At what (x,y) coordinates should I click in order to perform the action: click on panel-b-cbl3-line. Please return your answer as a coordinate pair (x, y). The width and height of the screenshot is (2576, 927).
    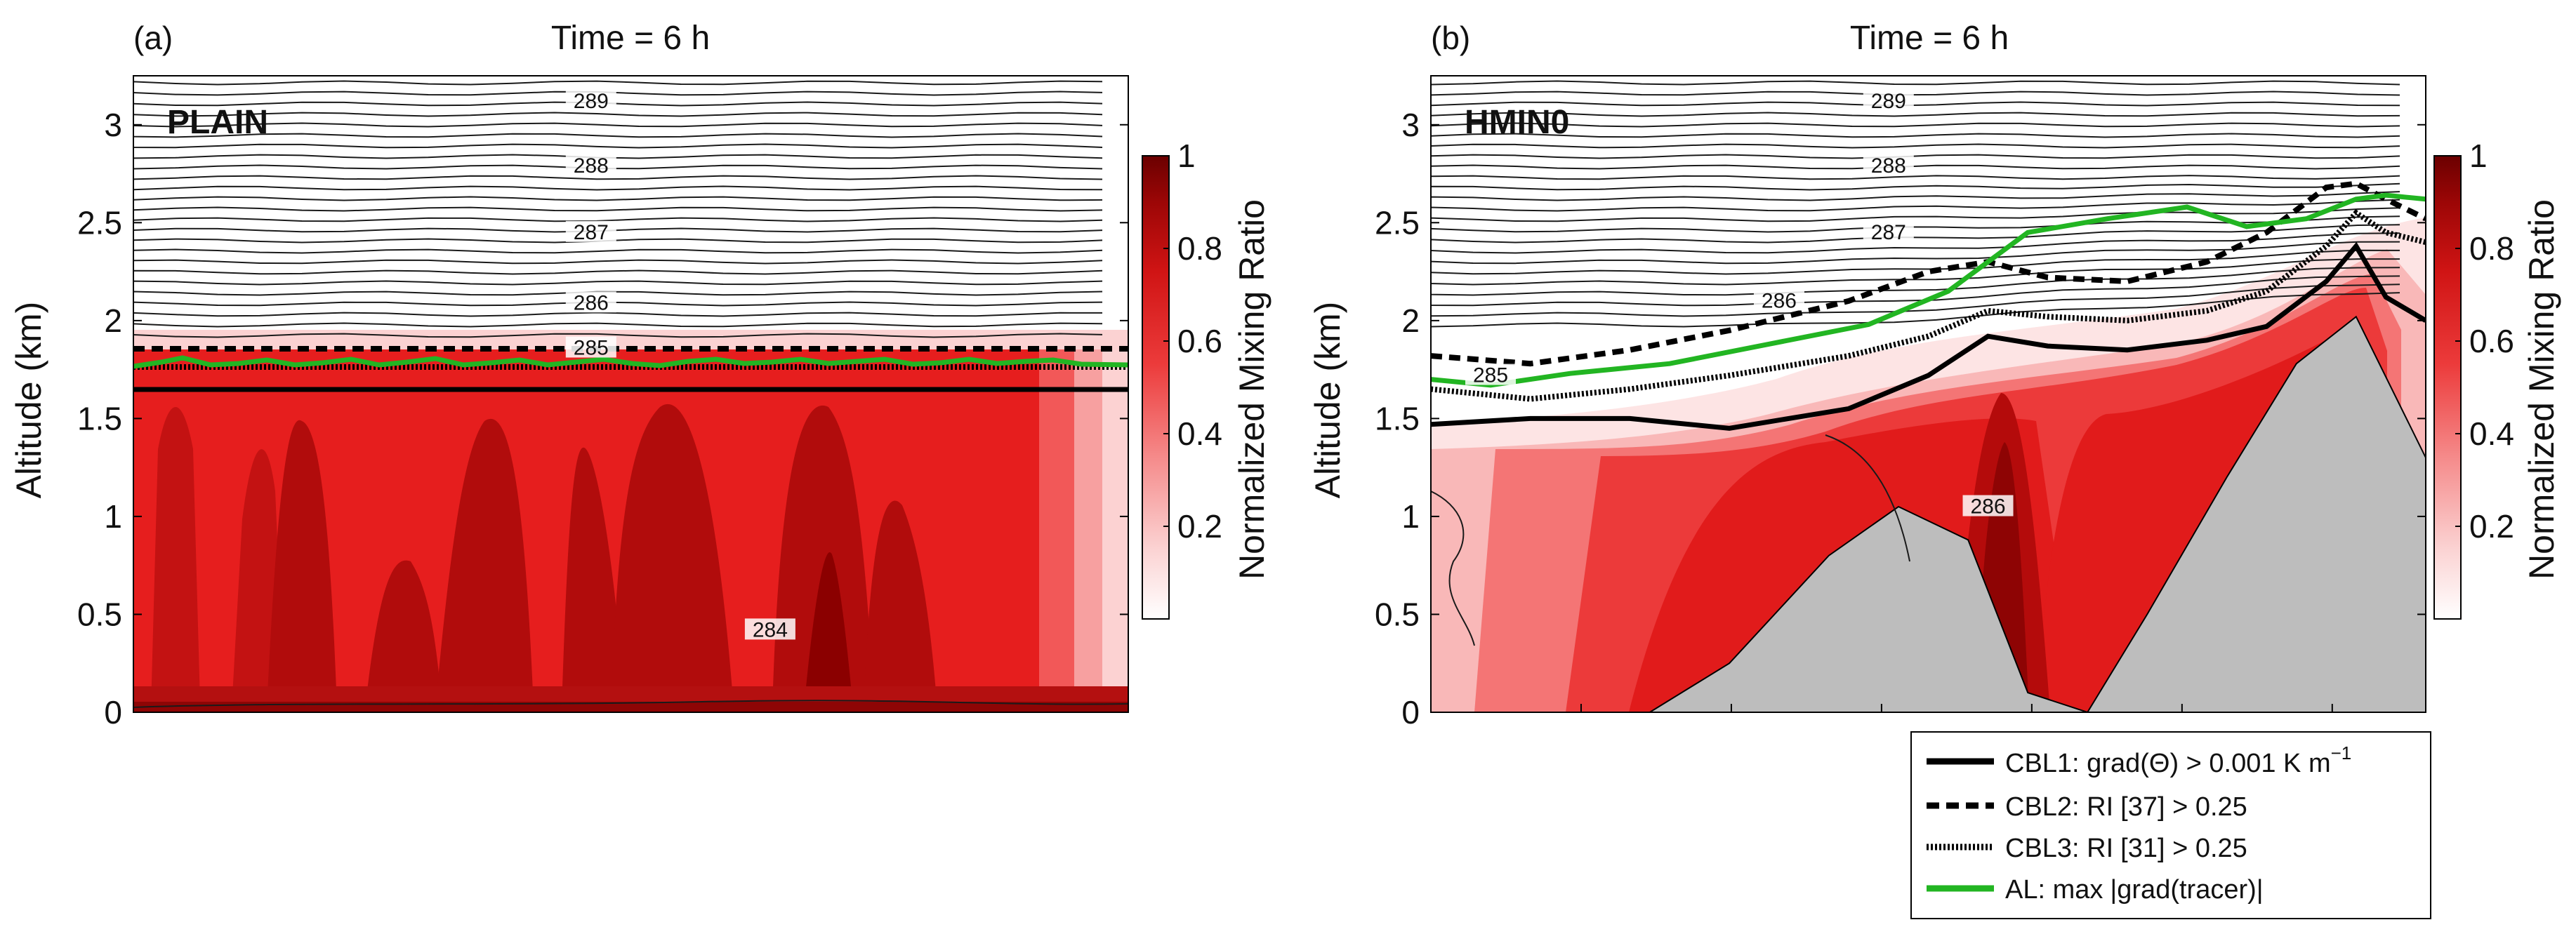
    Looking at the image, I should click on (1928, 305).